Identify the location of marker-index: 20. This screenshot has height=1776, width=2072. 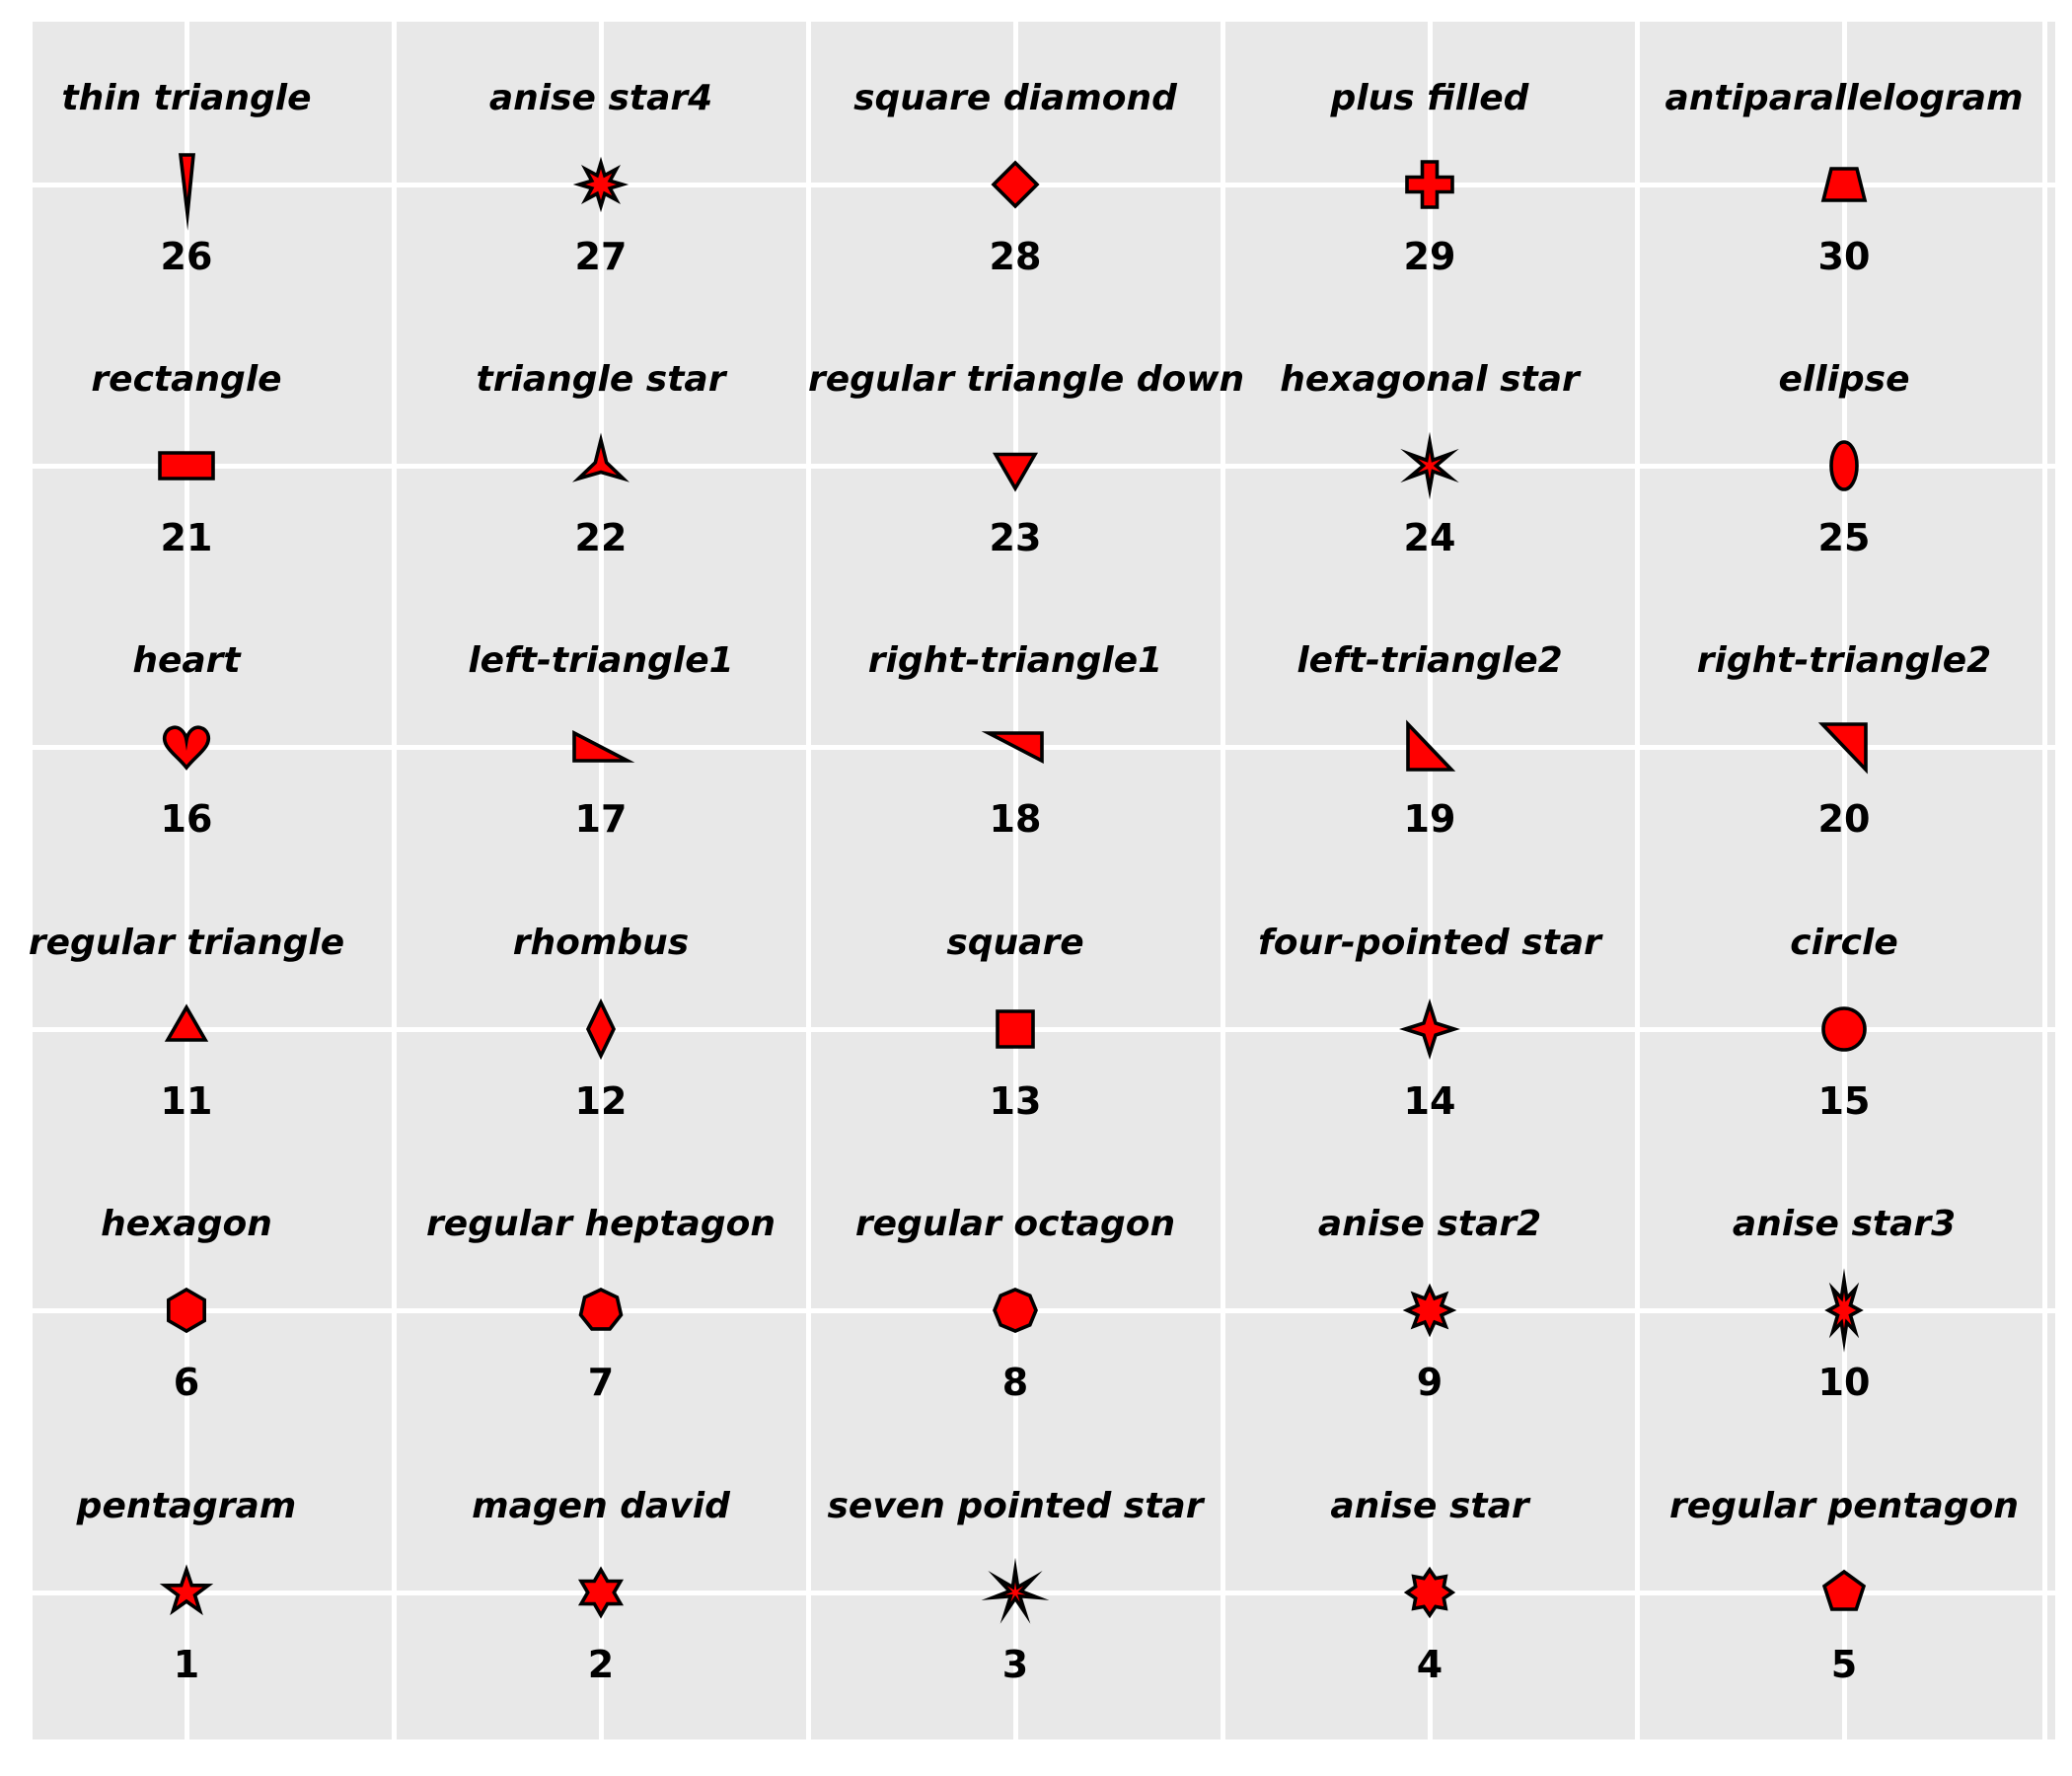
(1844, 819).